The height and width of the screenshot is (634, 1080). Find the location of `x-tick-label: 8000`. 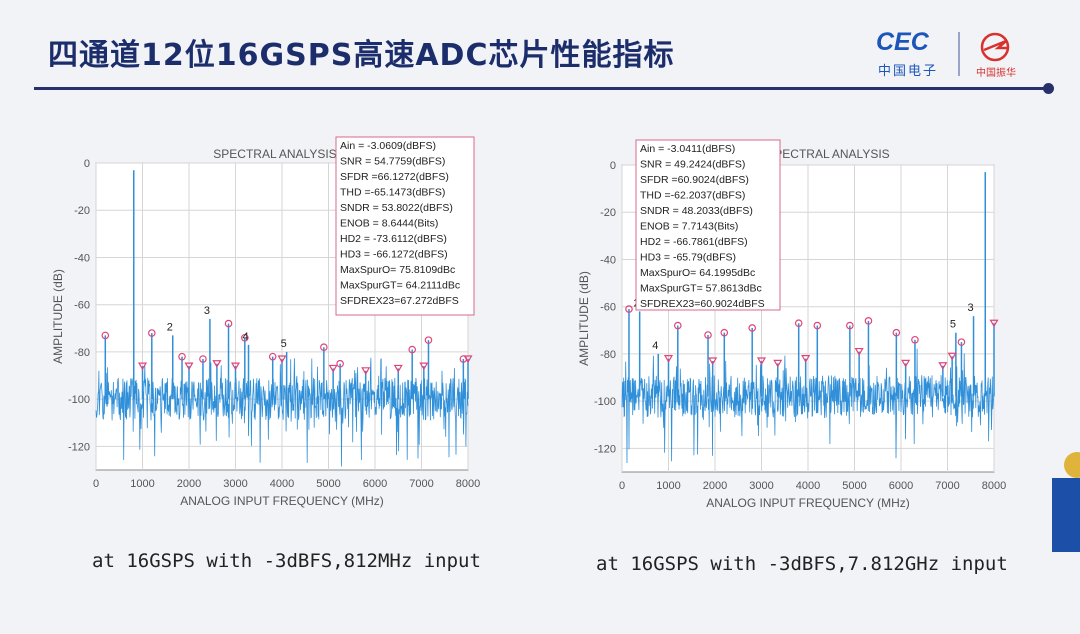

x-tick-label: 8000 is located at coordinates (994, 486).